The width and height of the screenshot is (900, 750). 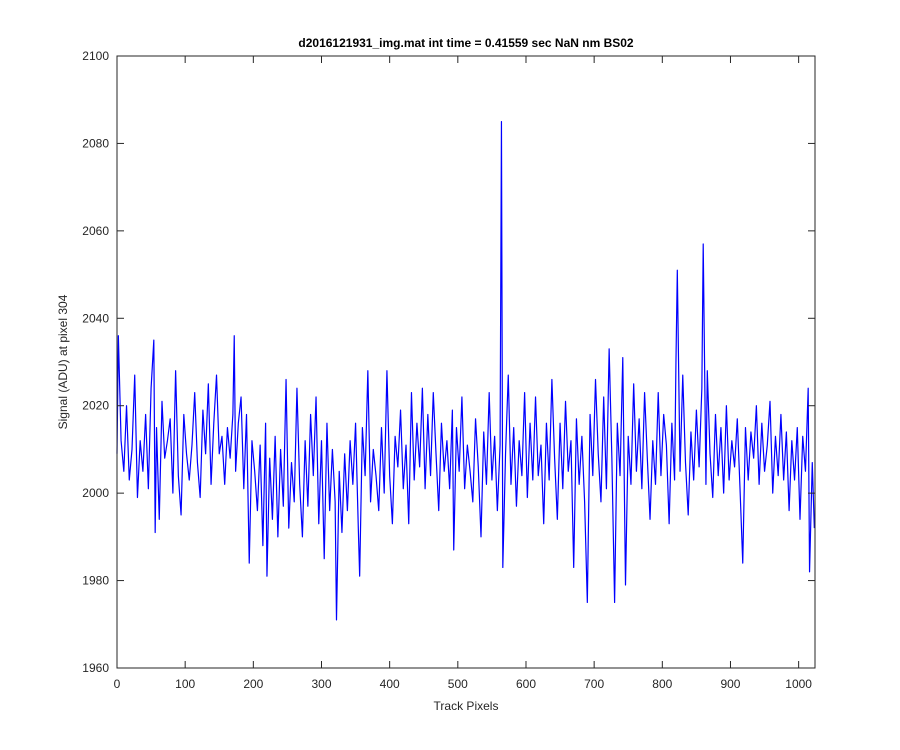 I want to click on x-tick-label: 400, so click(x=390, y=684).